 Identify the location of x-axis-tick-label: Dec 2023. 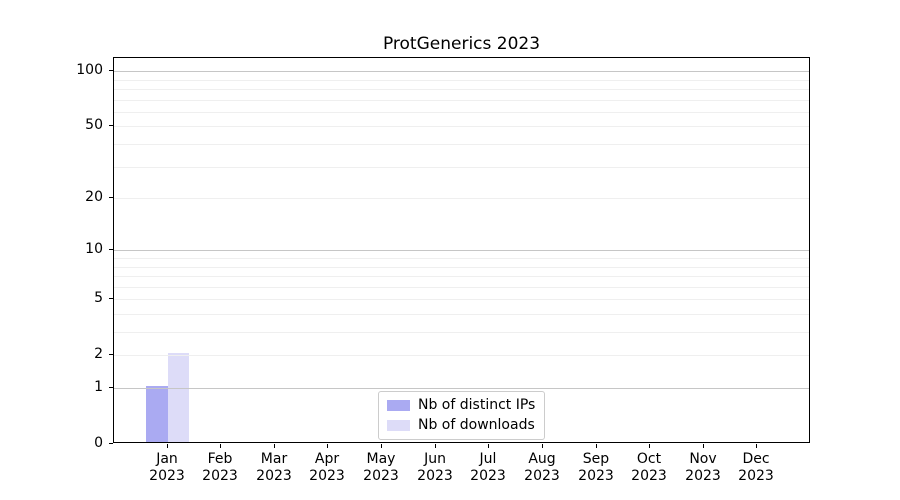
(756, 467).